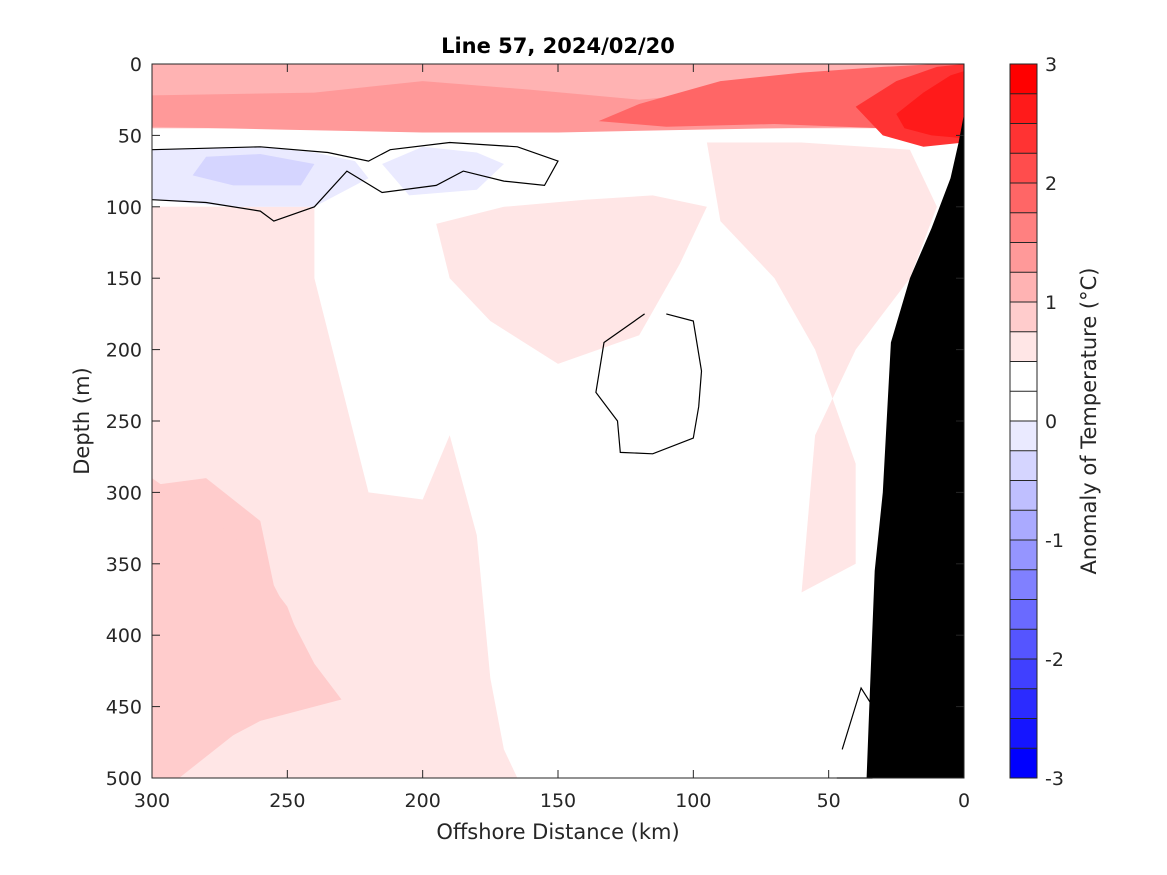  I want to click on seafloor, so click(915, 446).